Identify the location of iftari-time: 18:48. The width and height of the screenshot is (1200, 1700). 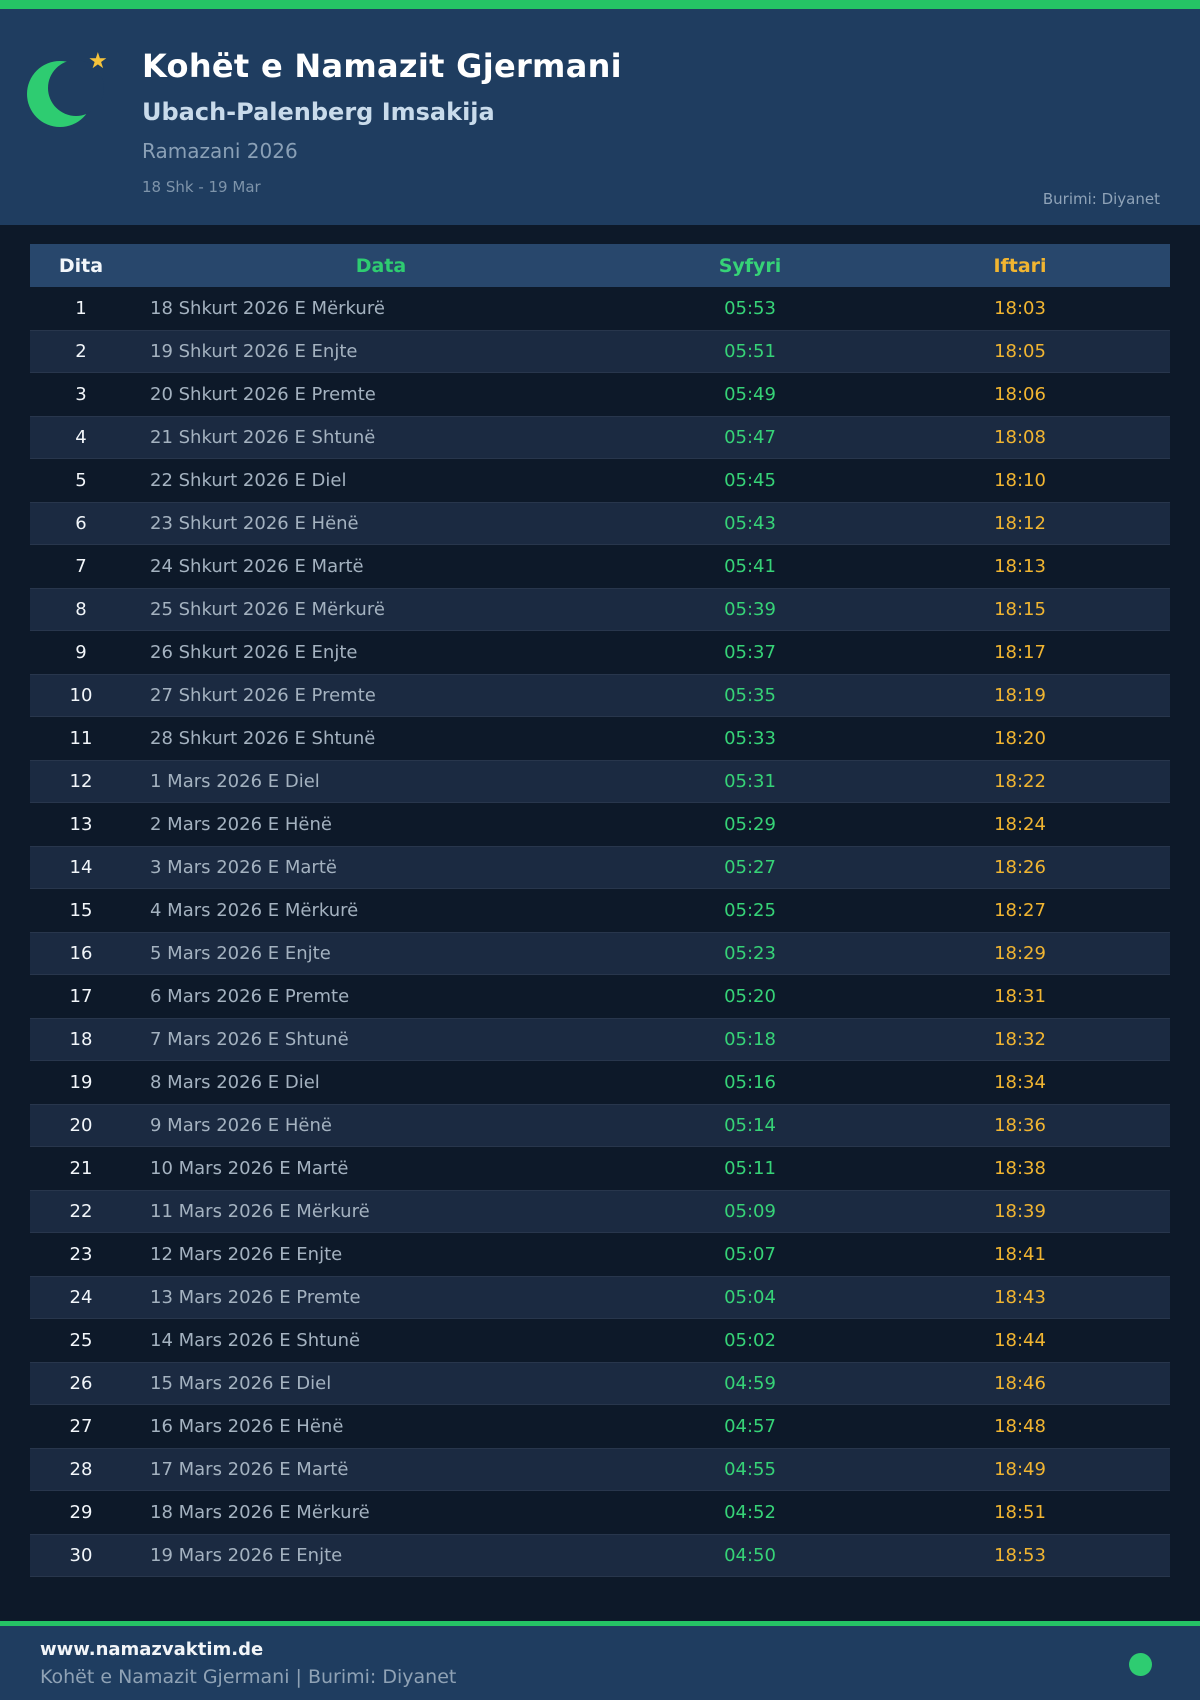
(1020, 1426).